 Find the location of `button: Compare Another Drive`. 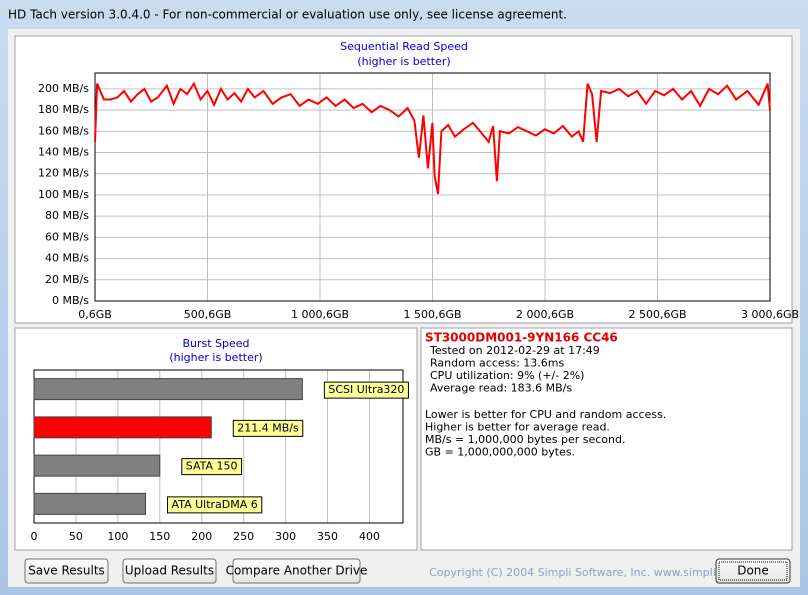

button: Compare Another Drive is located at coordinates (297, 571).